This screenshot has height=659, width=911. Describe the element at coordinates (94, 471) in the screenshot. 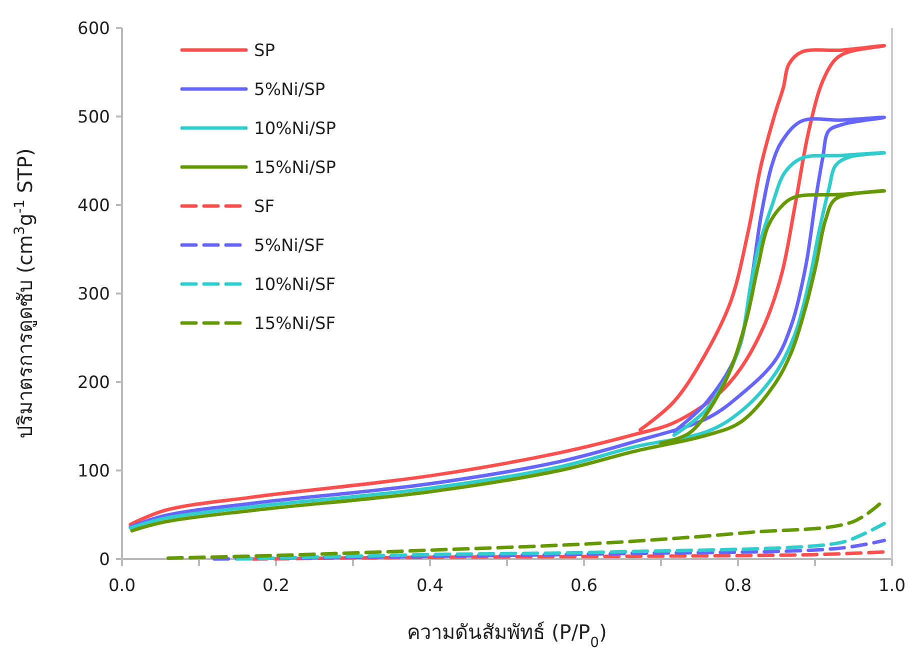

I see `y-tick-label: 100` at that location.